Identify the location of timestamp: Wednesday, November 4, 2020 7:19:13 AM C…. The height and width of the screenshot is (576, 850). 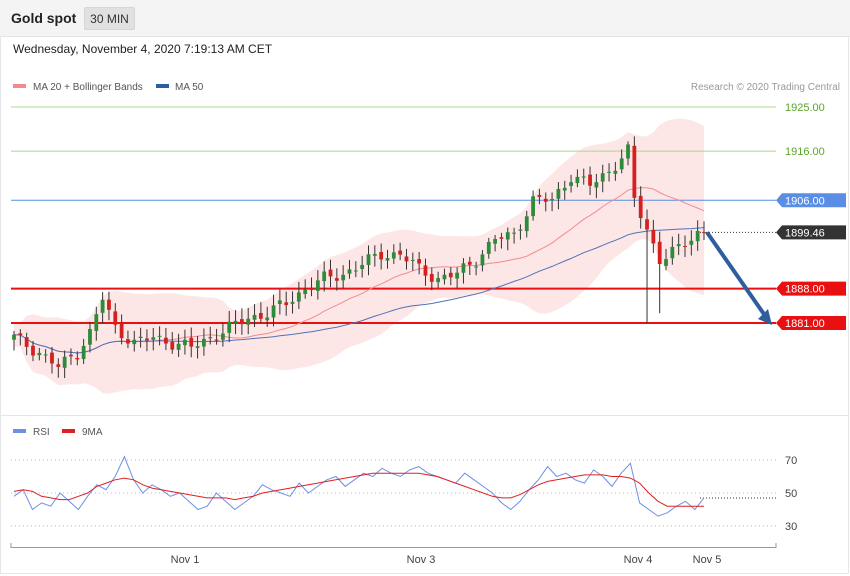
(143, 49).